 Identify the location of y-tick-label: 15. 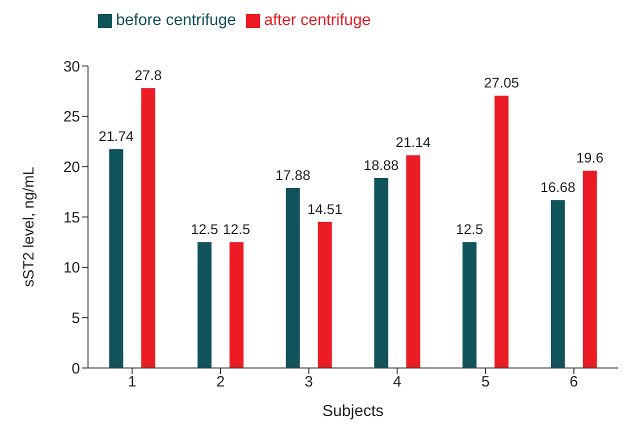
(71, 217).